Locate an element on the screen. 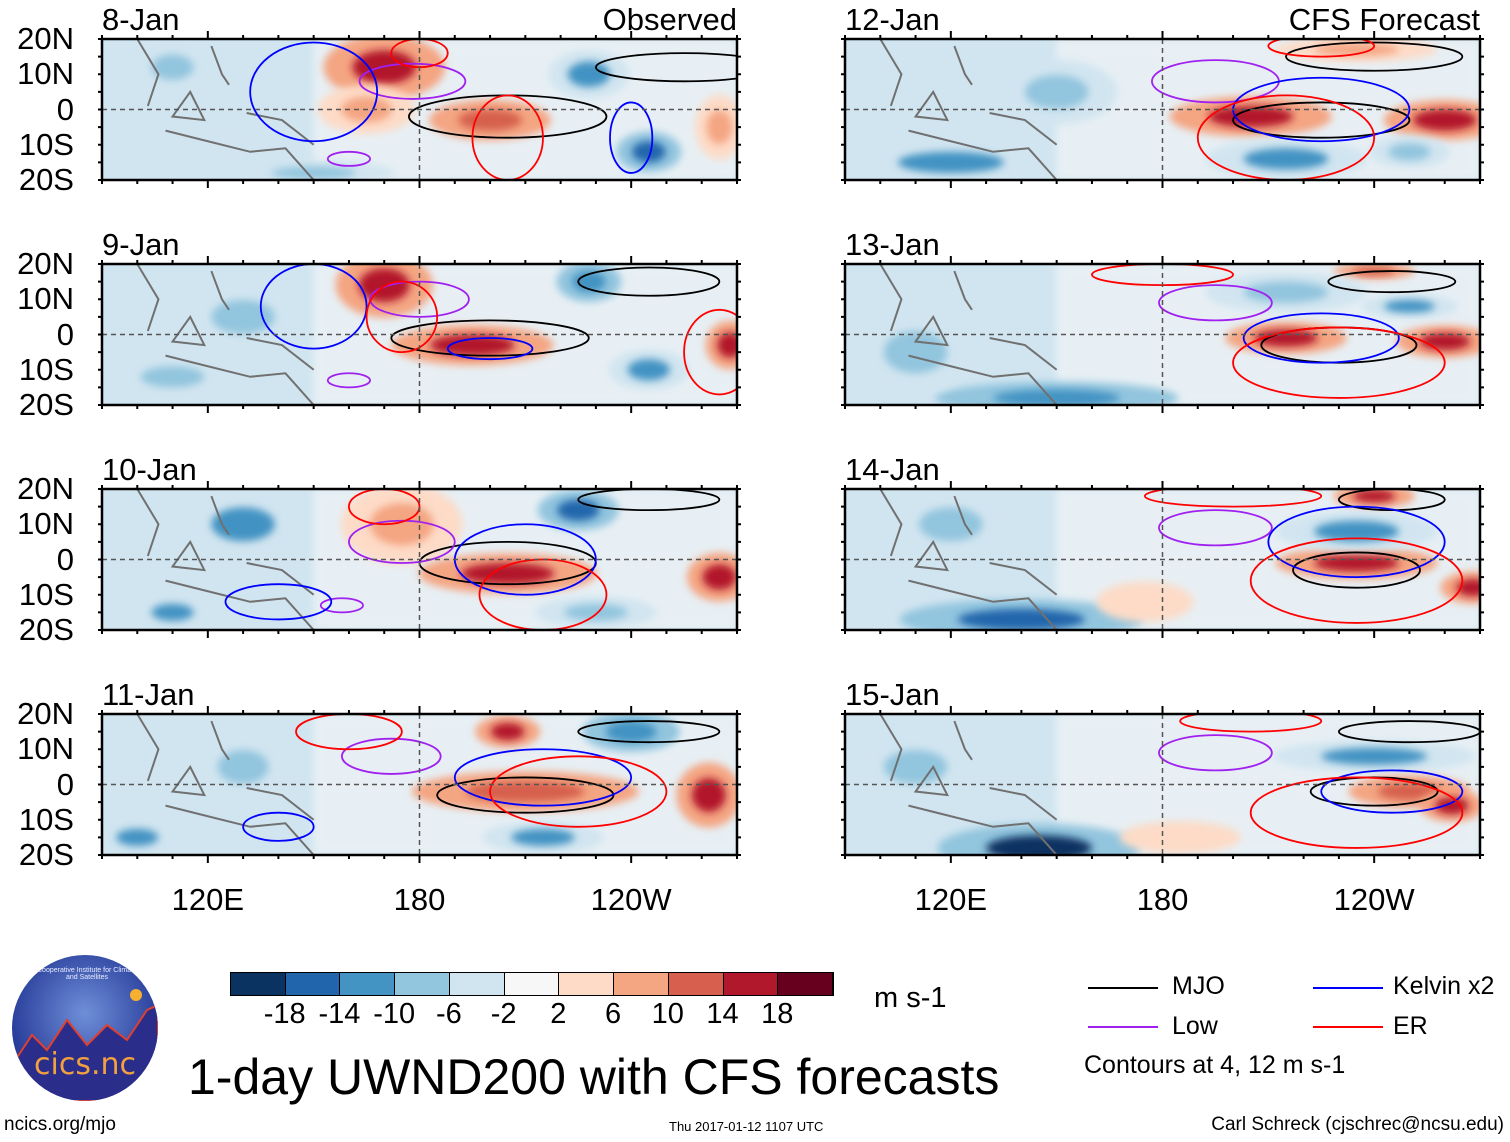 This screenshot has height=1142, width=1510. legend-line-er is located at coordinates (1348, 1027).